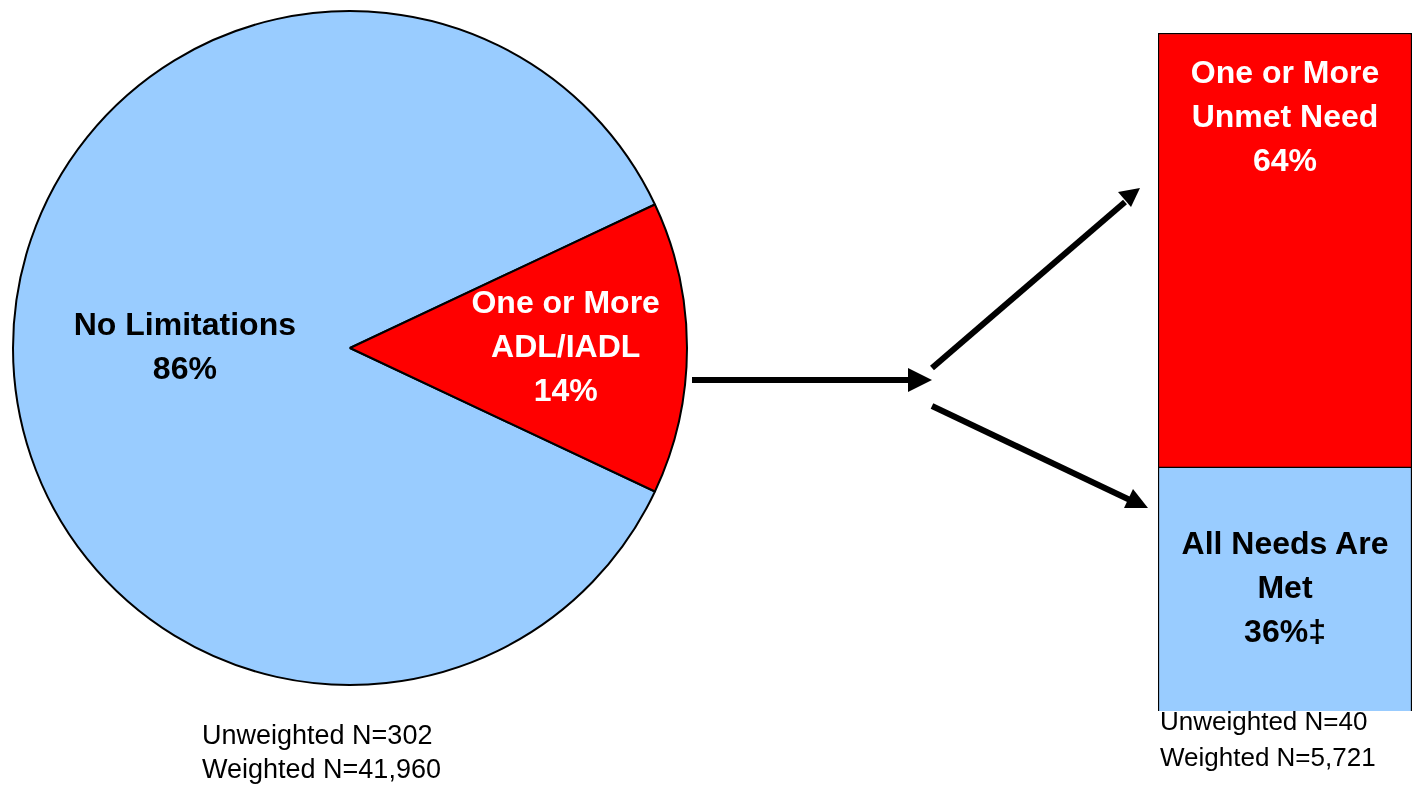  What do you see at coordinates (1285, 630) in the screenshot?
I see `data-label: 36%‡` at bounding box center [1285, 630].